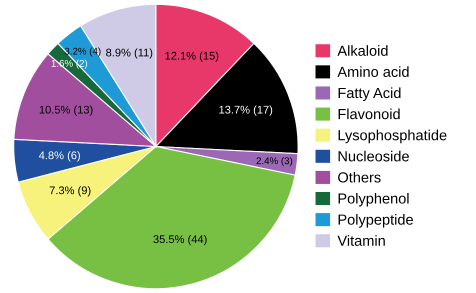  I want to click on legend-label: Alkaloid, so click(362, 50).